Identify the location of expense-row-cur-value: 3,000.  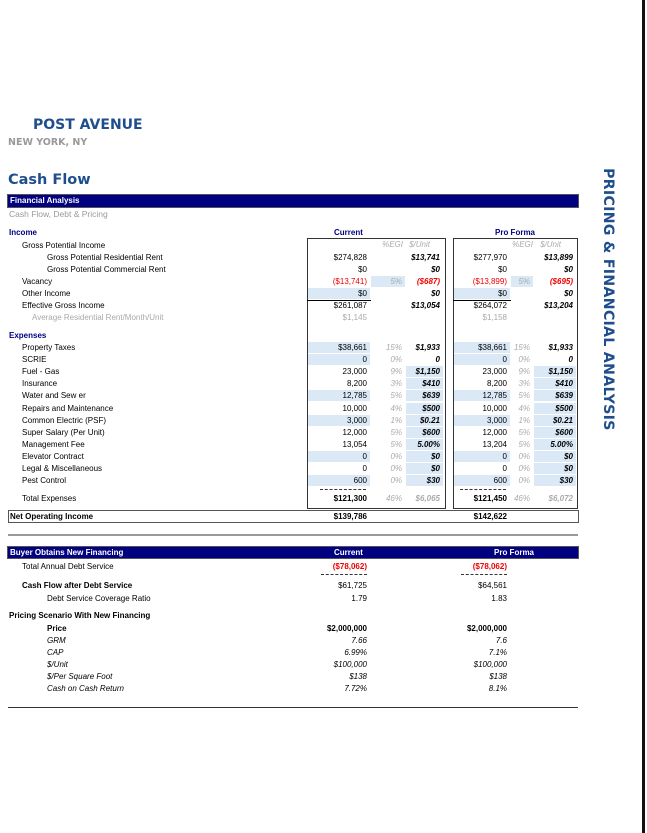
(356, 420).